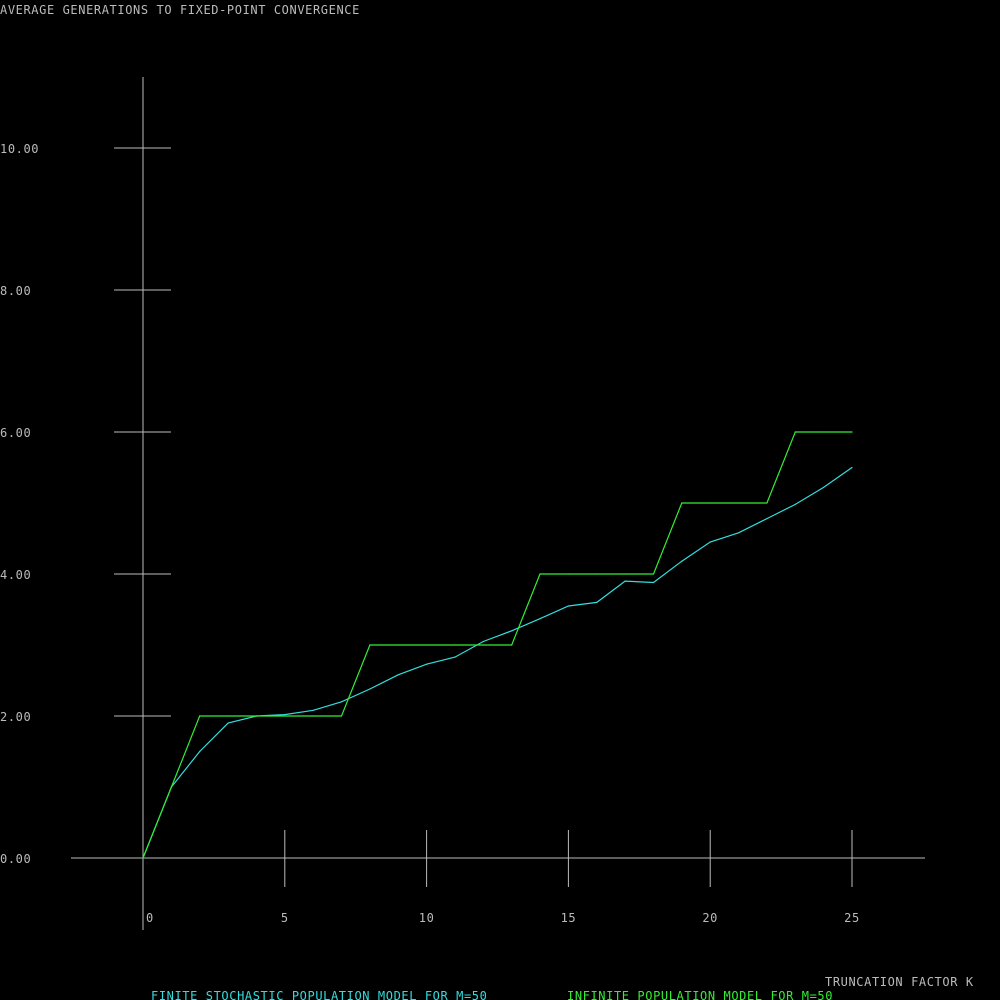  Describe the element at coordinates (852, 918) in the screenshot. I see `x-tick-label: 25` at that location.